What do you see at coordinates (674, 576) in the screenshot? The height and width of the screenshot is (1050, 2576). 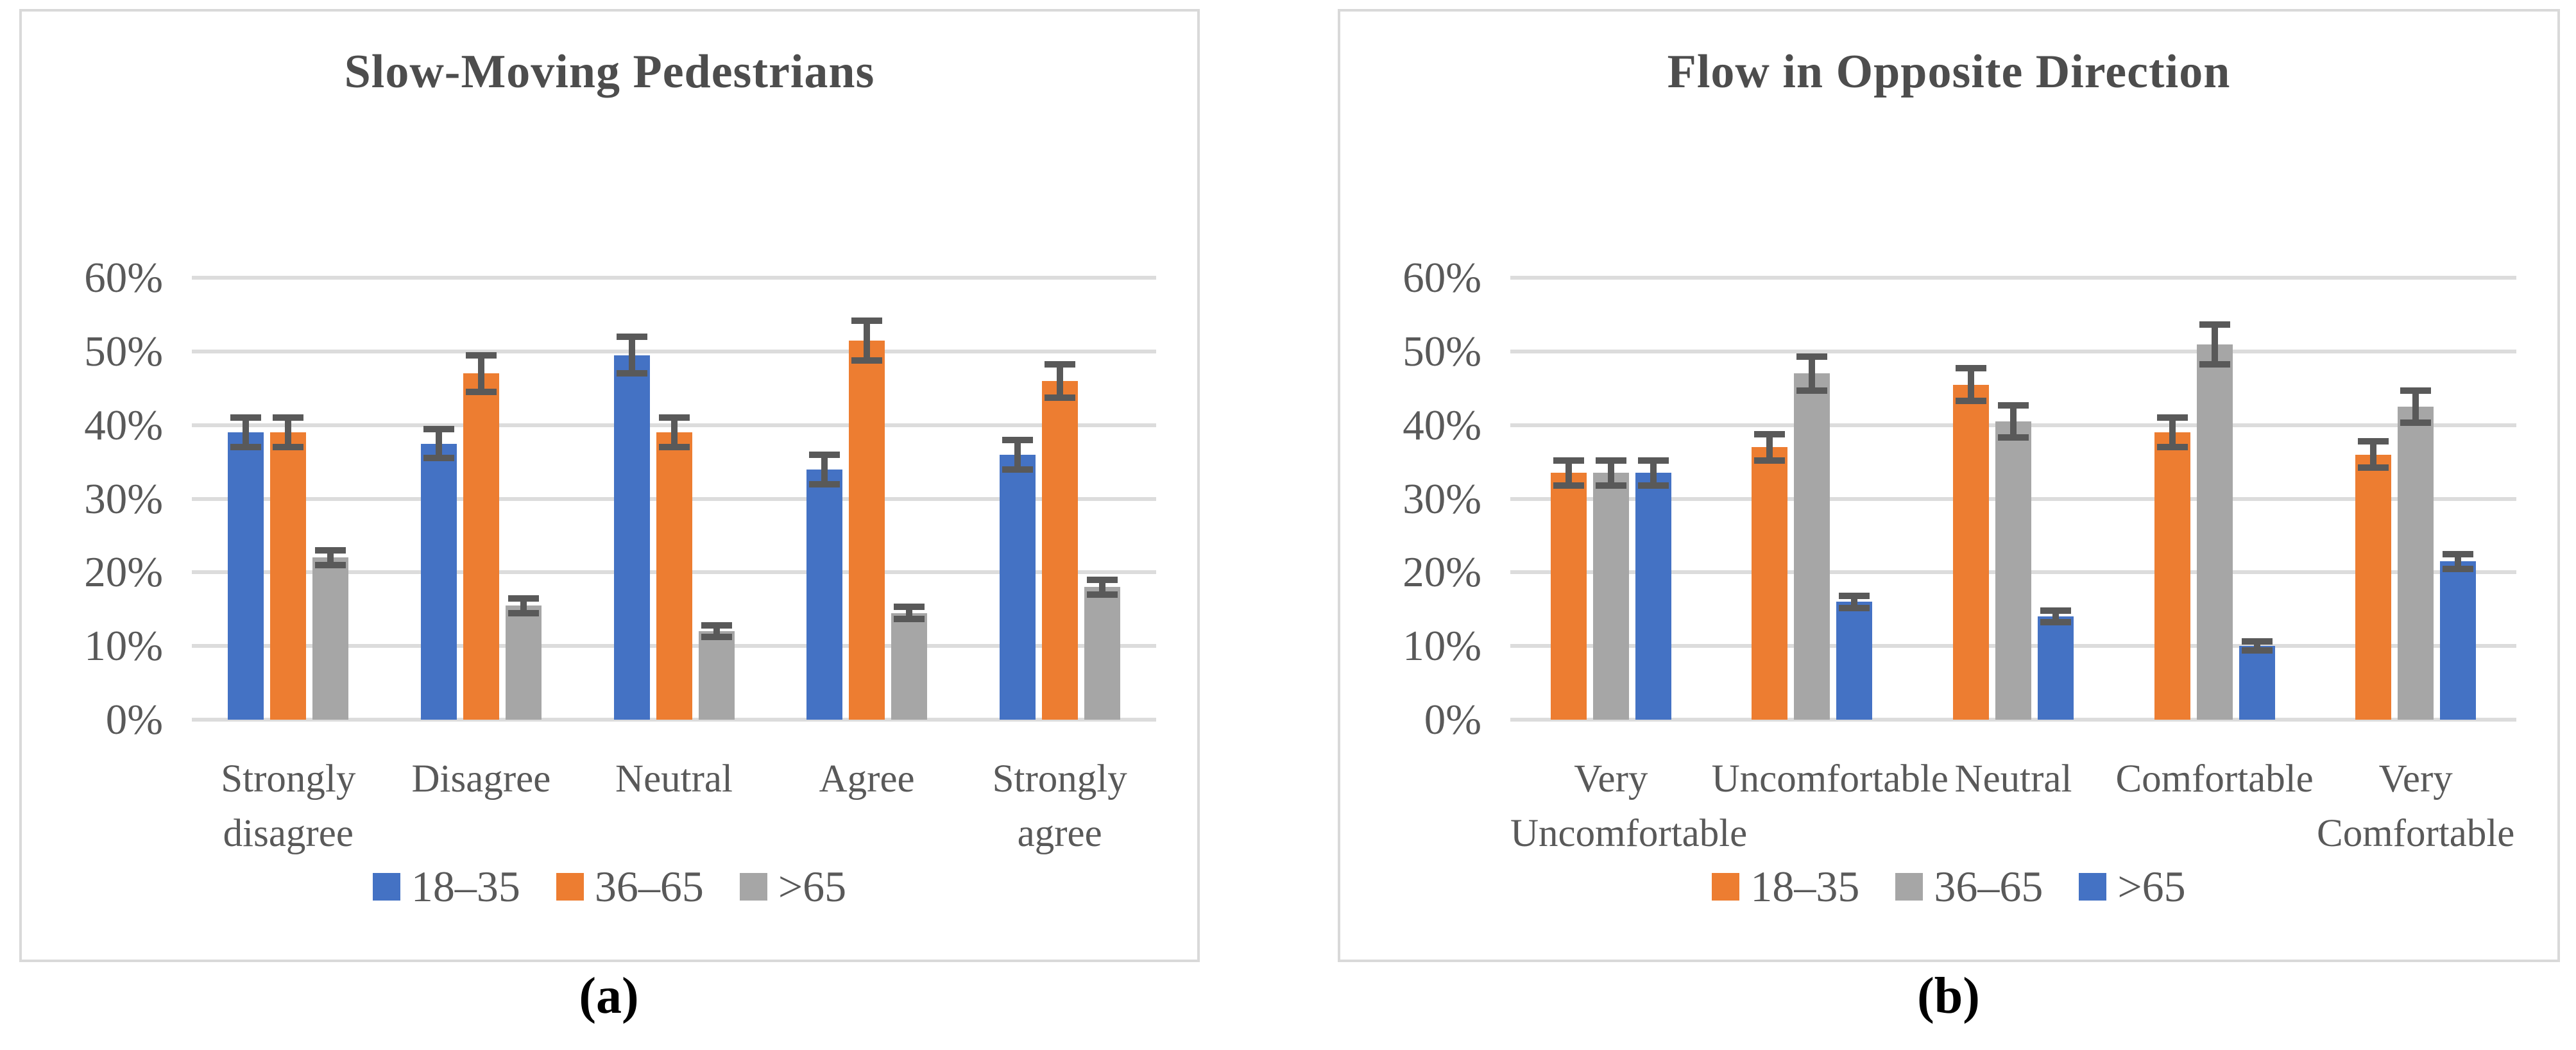 I see `bar-36–65-2` at bounding box center [674, 576].